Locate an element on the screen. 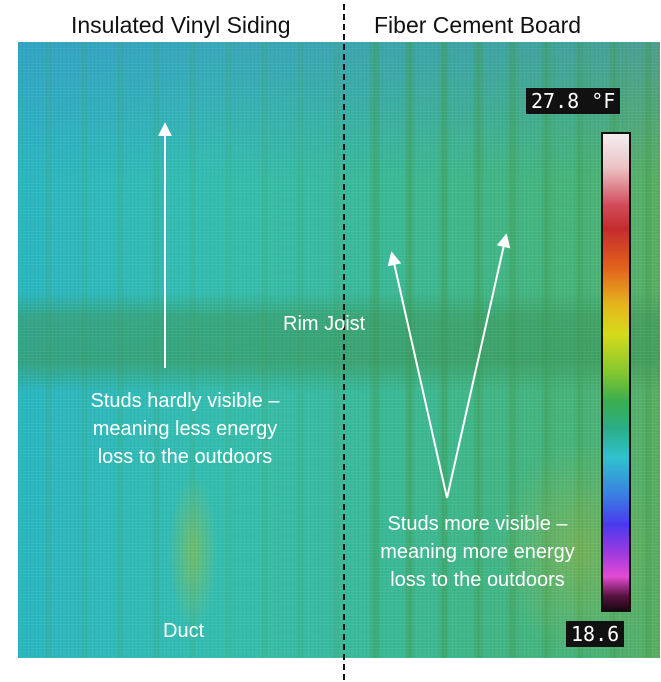 The height and width of the screenshot is (682, 661). annotation-right-line-1: Studs more visible – is located at coordinates (477, 524).